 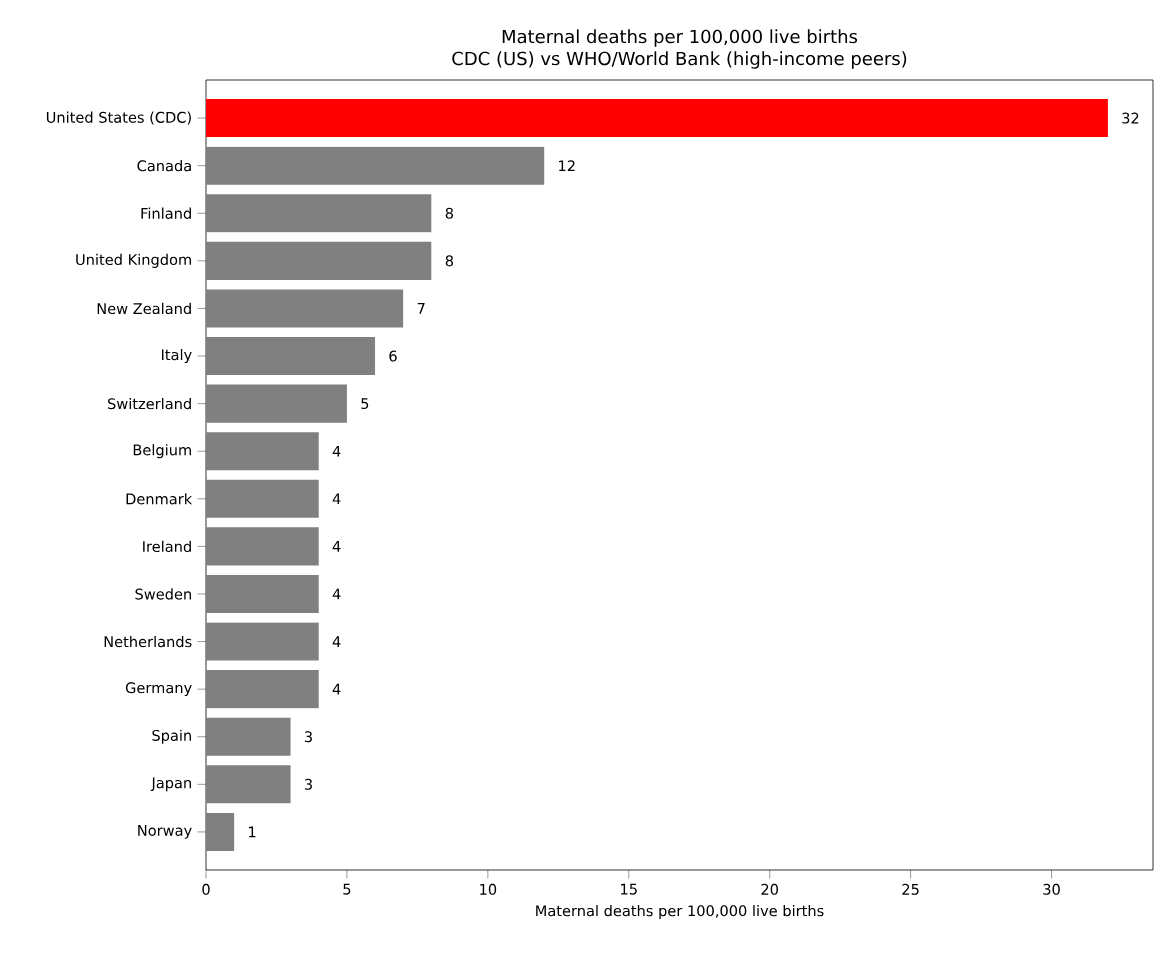 What do you see at coordinates (171, 736) in the screenshot?
I see `y-tick-label: Spain` at bounding box center [171, 736].